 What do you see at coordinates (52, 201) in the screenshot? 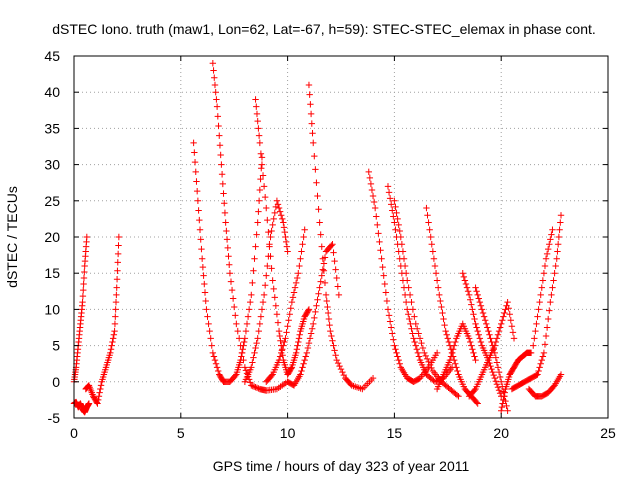
I see `y-tick-label: 25` at bounding box center [52, 201].